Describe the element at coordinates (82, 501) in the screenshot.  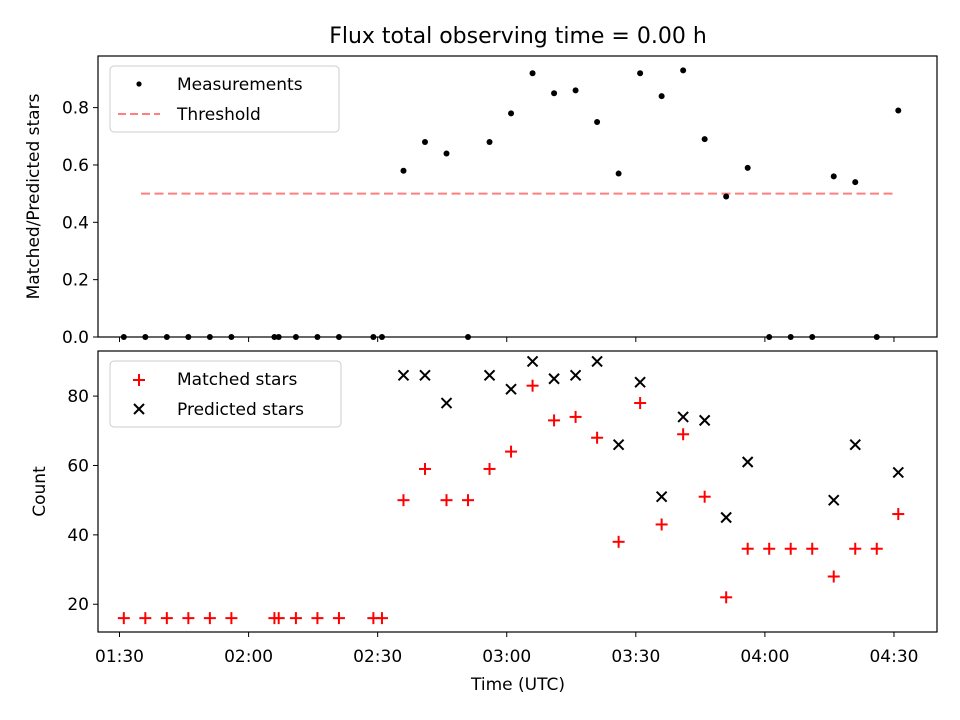
I see `bottom-y-axis-ticks: 20 40 60 80` at that location.